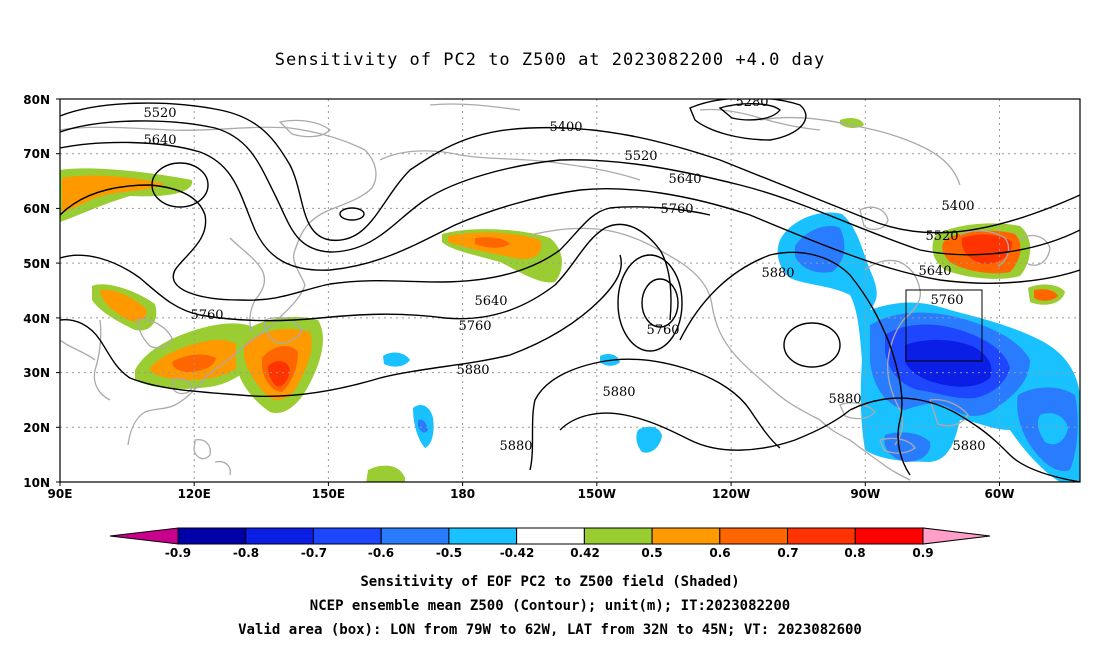 The image size is (1100, 650). What do you see at coordinates (314, 553) in the screenshot?
I see `colorbar-label: -0.7` at bounding box center [314, 553].